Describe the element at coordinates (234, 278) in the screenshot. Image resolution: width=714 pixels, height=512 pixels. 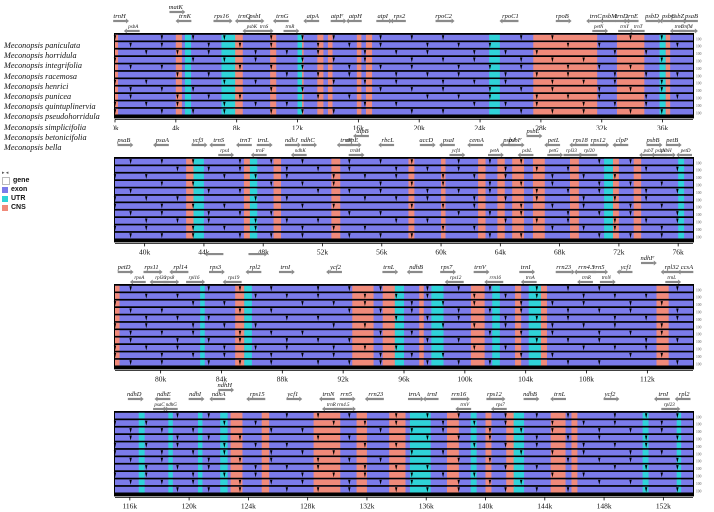
I see `gene-label: rps19` at that location.